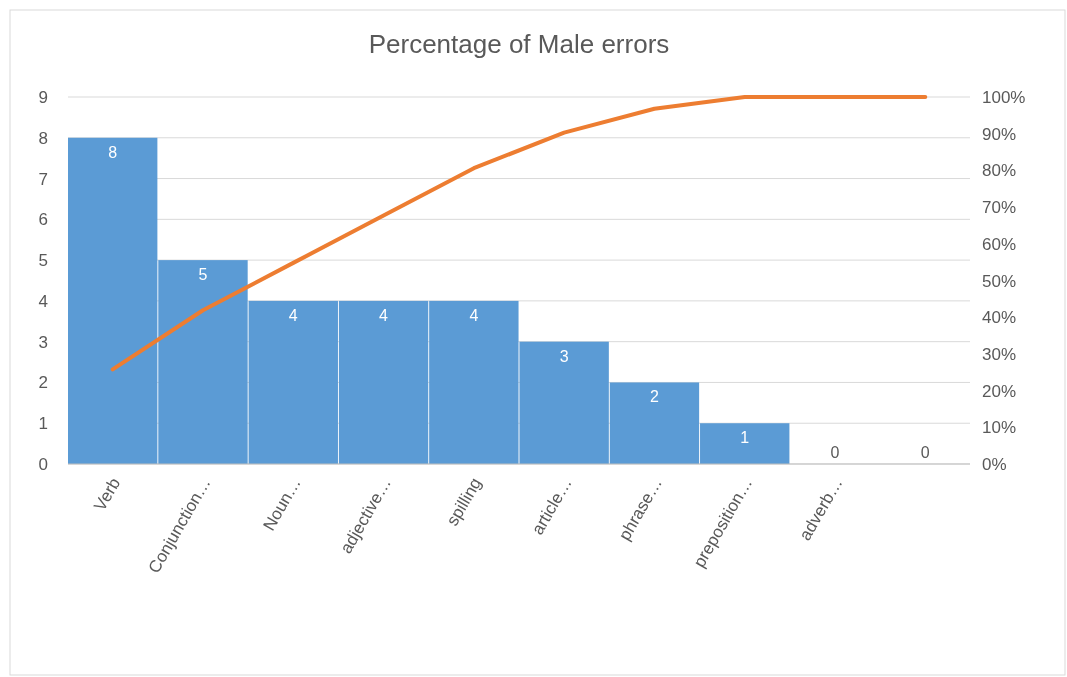 Image resolution: width=1067 pixels, height=677 pixels. What do you see at coordinates (43, 301) in the screenshot?
I see `y-tick-label: 4` at bounding box center [43, 301].